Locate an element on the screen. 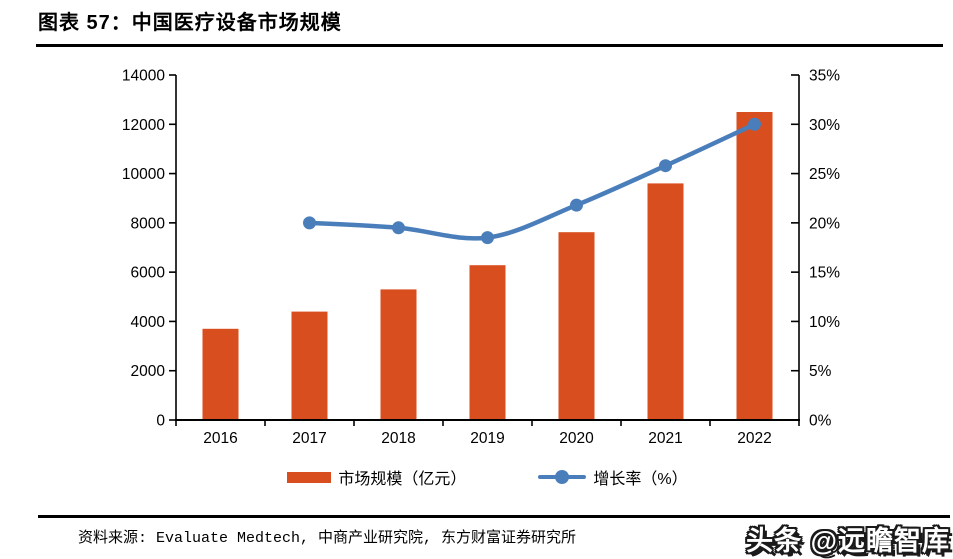  bar-2020 is located at coordinates (576, 326).